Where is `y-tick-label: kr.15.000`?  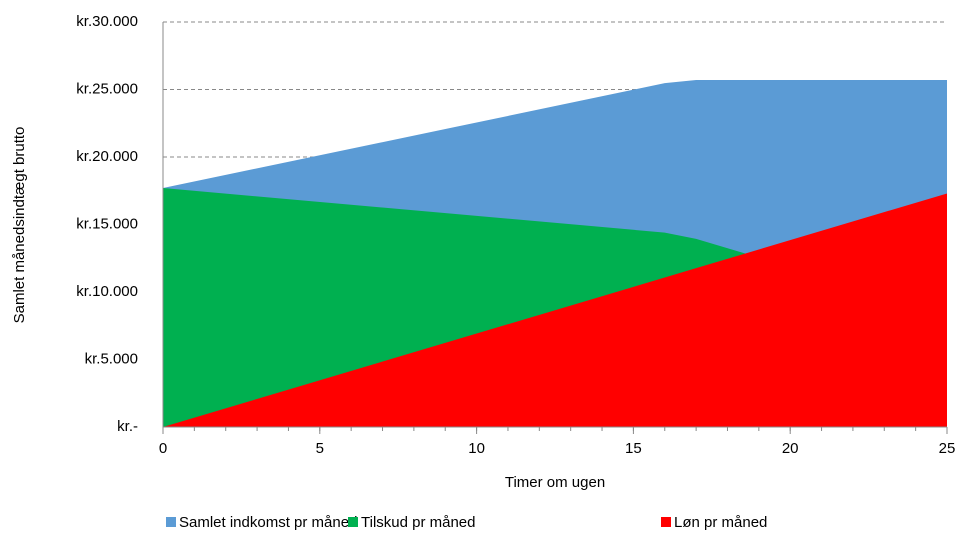 y-tick-label: kr.15.000 is located at coordinates (107, 223).